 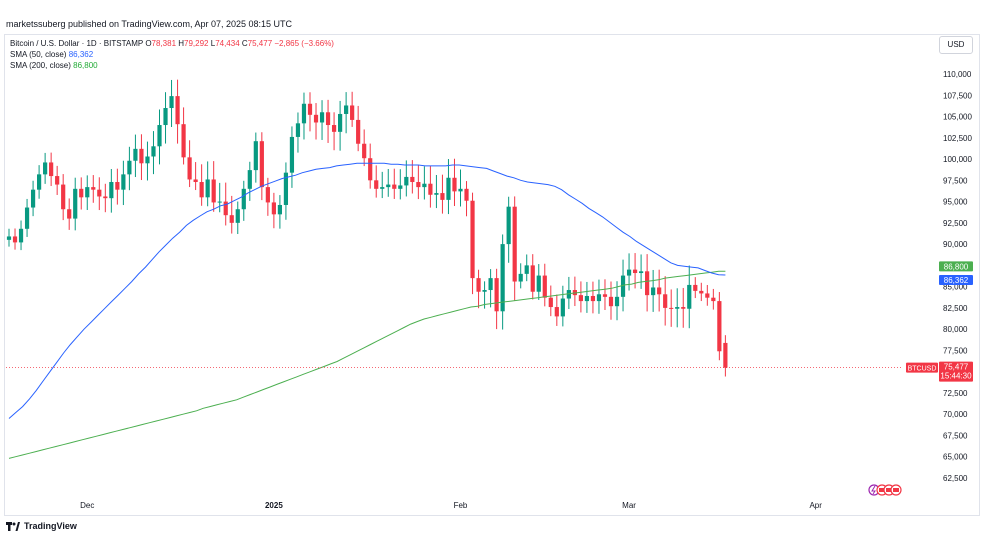 I want to click on y-tick-label: 110,000, so click(x=957, y=74).